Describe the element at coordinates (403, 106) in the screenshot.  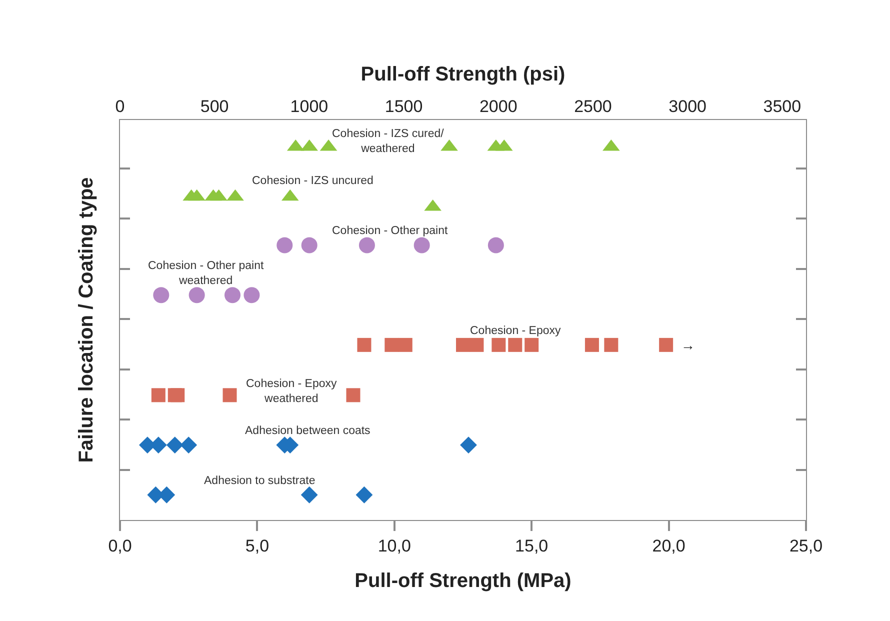
I see `x2-tick-label: 1500` at that location.